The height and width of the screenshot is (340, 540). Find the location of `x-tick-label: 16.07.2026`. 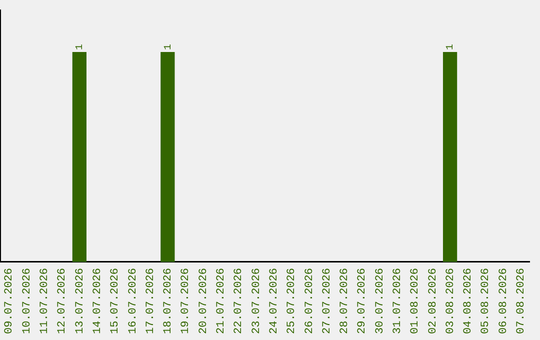

x-tick-label: 16.07.2026 is located at coordinates (133, 301).